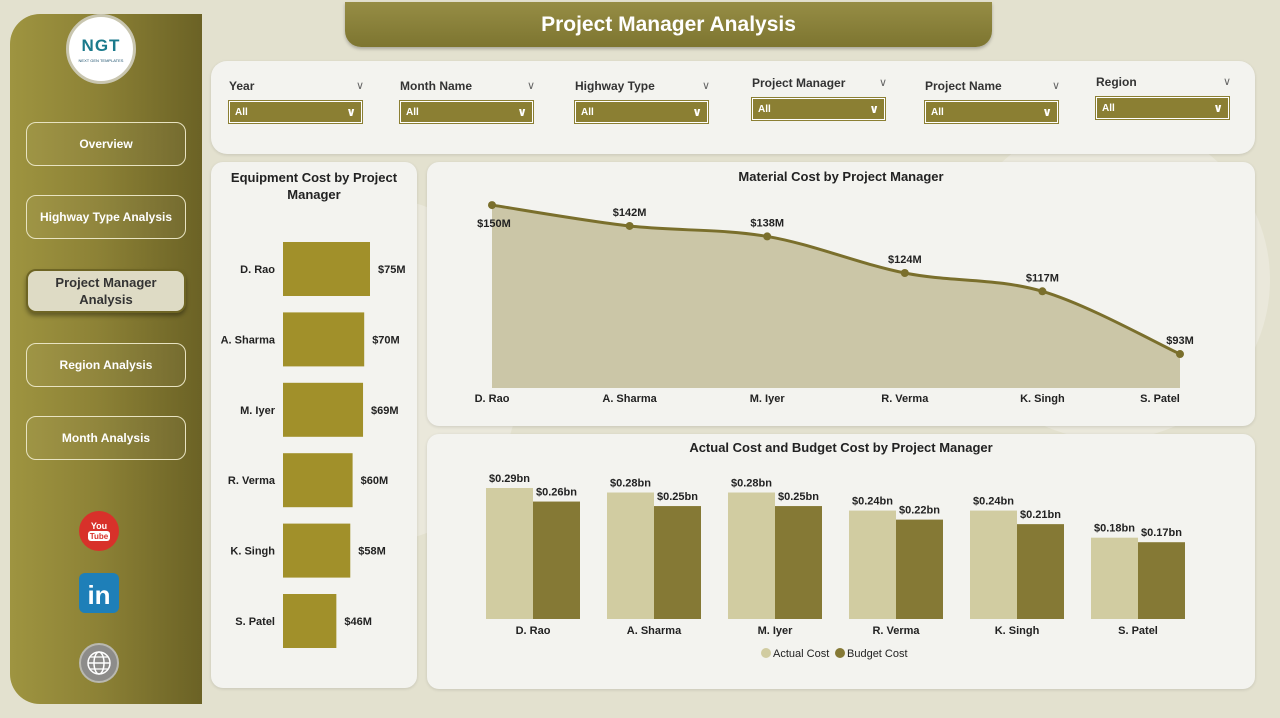  Describe the element at coordinates (615, 86) in the screenshot. I see `filter-label: Highway Type` at that location.